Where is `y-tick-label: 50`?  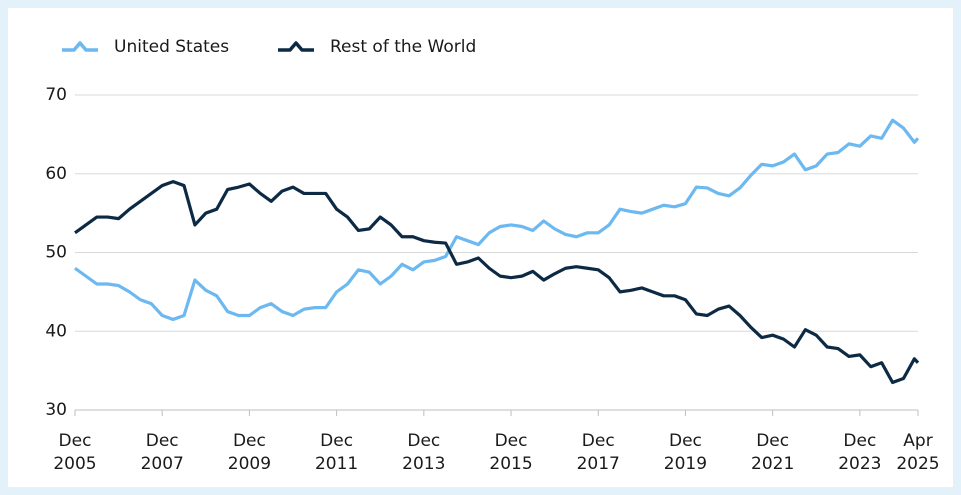
y-tick-label: 50 is located at coordinates (56, 253).